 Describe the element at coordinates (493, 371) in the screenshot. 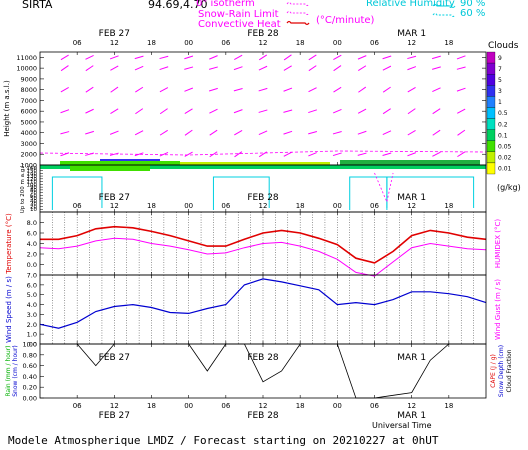

I see `y-axis-label-right: CAPE (J / g)` at that location.